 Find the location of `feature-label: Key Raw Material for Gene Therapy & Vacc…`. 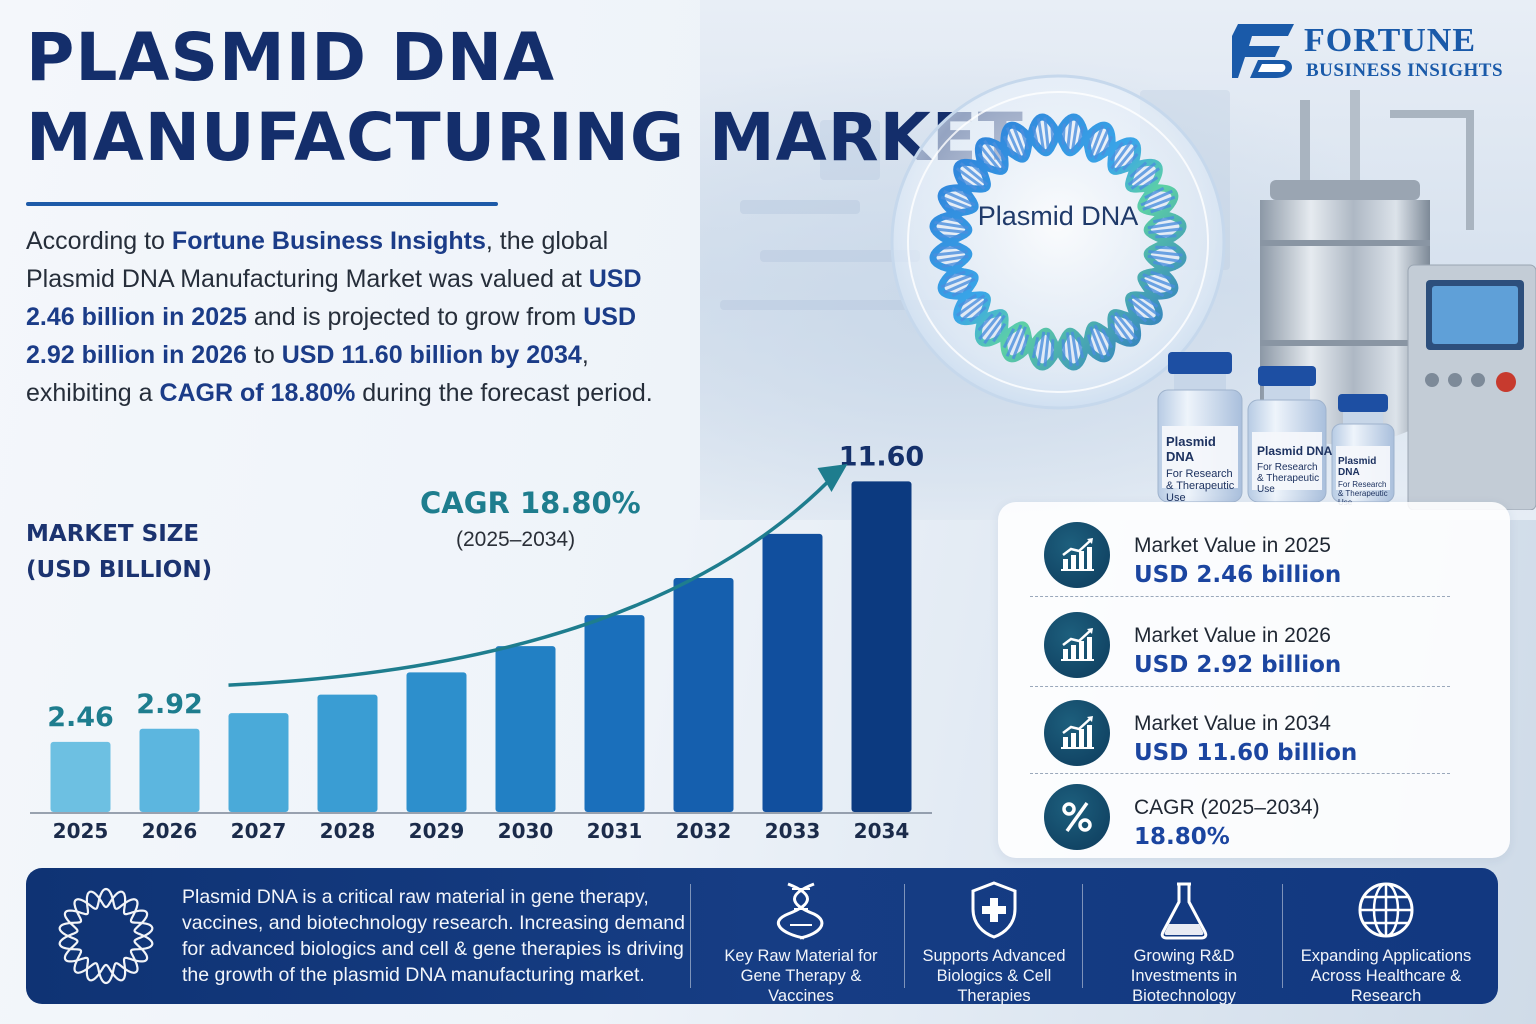

feature-label: Key Raw Material for Gene Therapy & Vacc… is located at coordinates (801, 976).